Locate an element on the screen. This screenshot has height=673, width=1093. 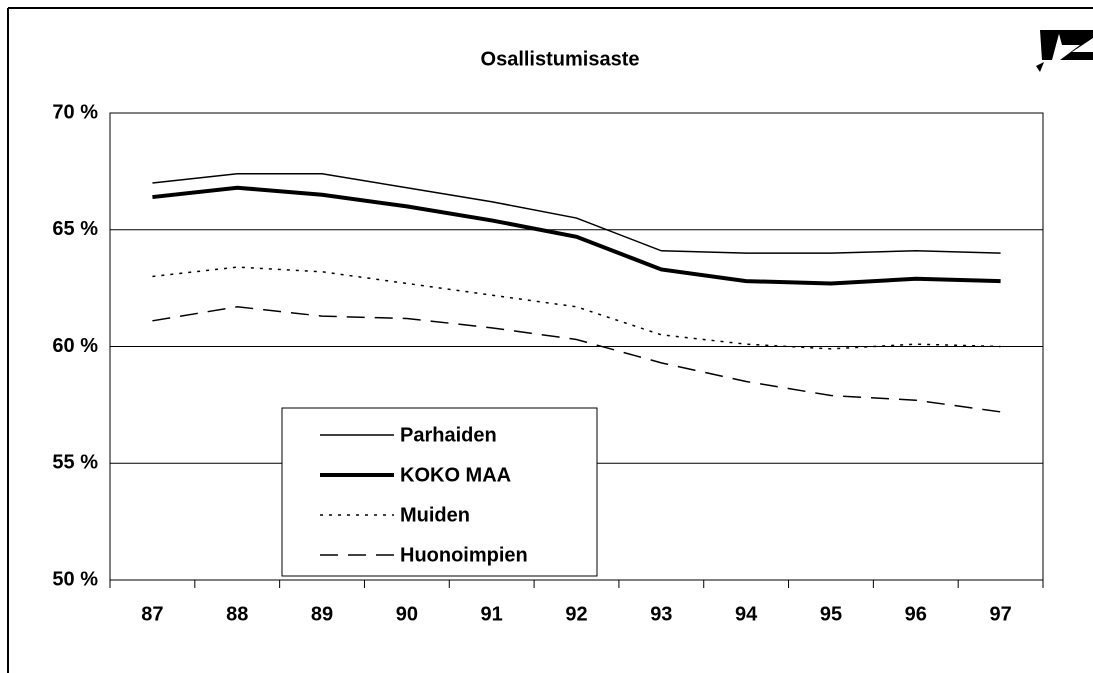
x-tick-label: 87 is located at coordinates (152, 614).